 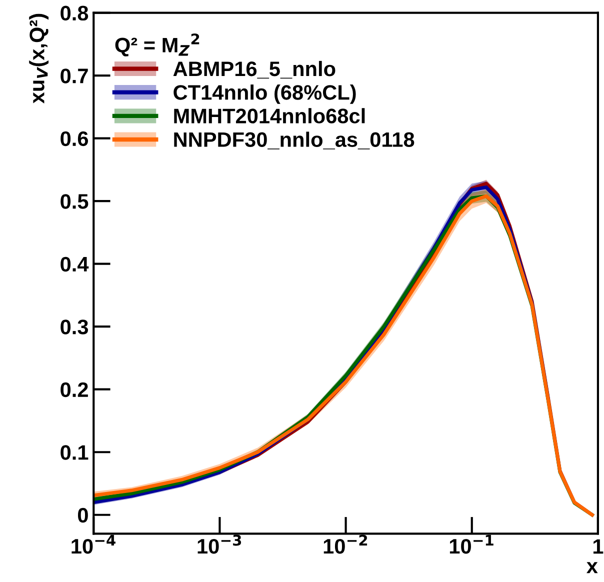 I want to click on y-tick-label: 0.5, so click(x=74, y=201).